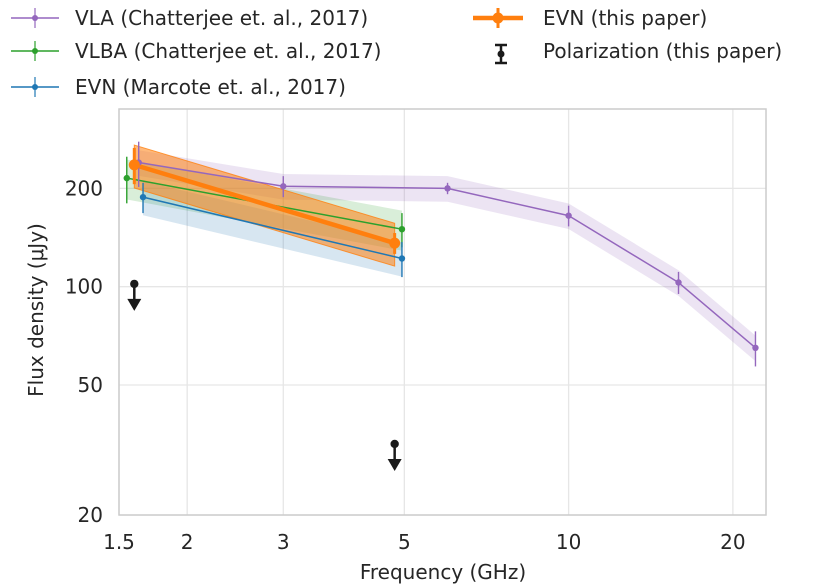 Image resolution: width=830 pixels, height=584 pixels. I want to click on x-tick-label: 10, so click(568, 542).